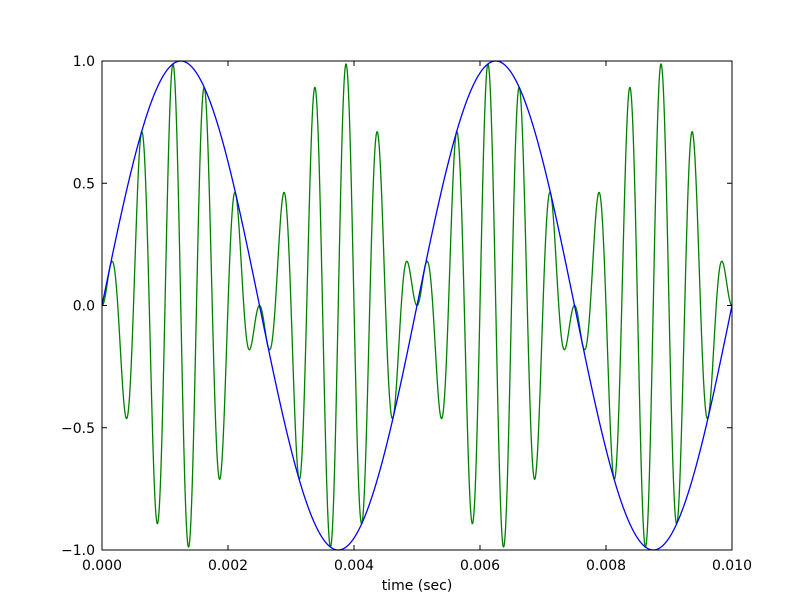 The image size is (812, 612). I want to click on y-tick-label: −0.5, so click(78, 429).